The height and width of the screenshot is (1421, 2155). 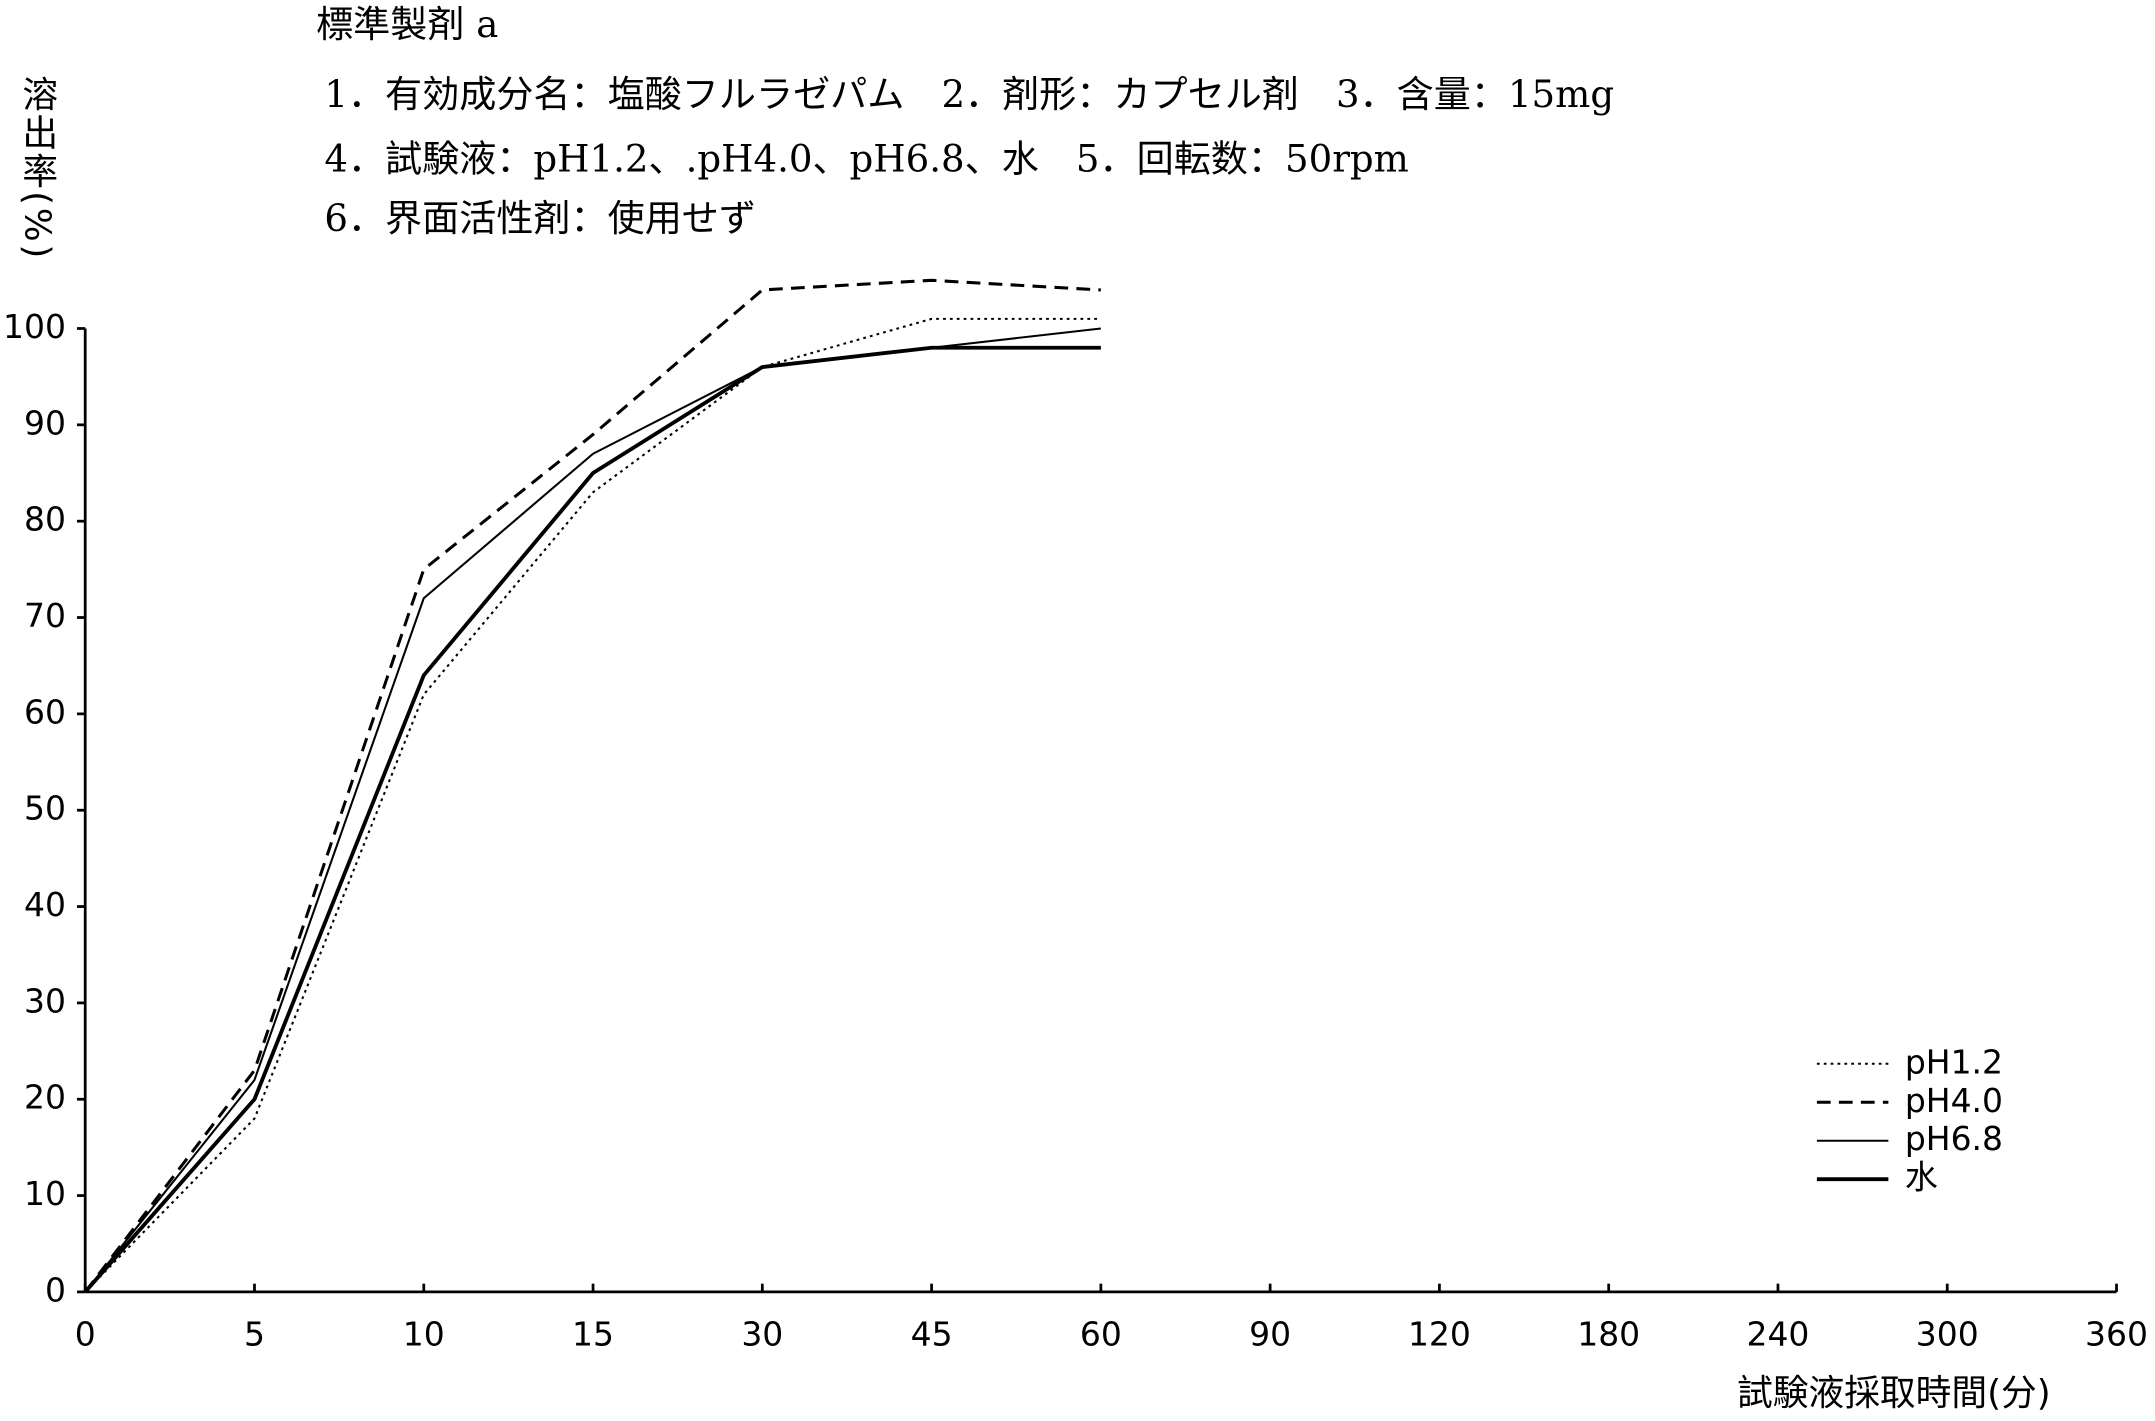 I want to click on x-axis-label: 試験液採取時間(分), so click(x=1894, y=1393).